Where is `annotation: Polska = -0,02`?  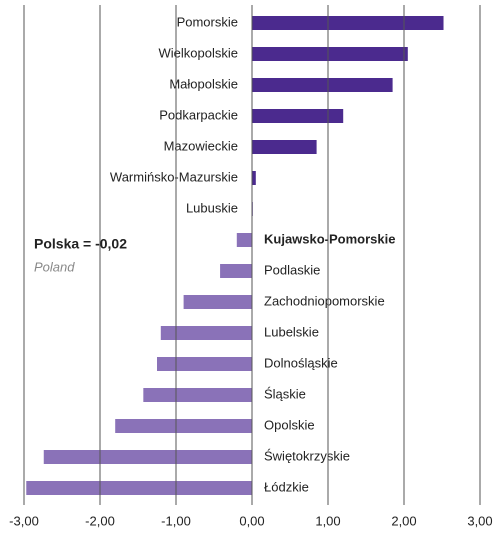 annotation: Polska = -0,02 is located at coordinates (80, 244).